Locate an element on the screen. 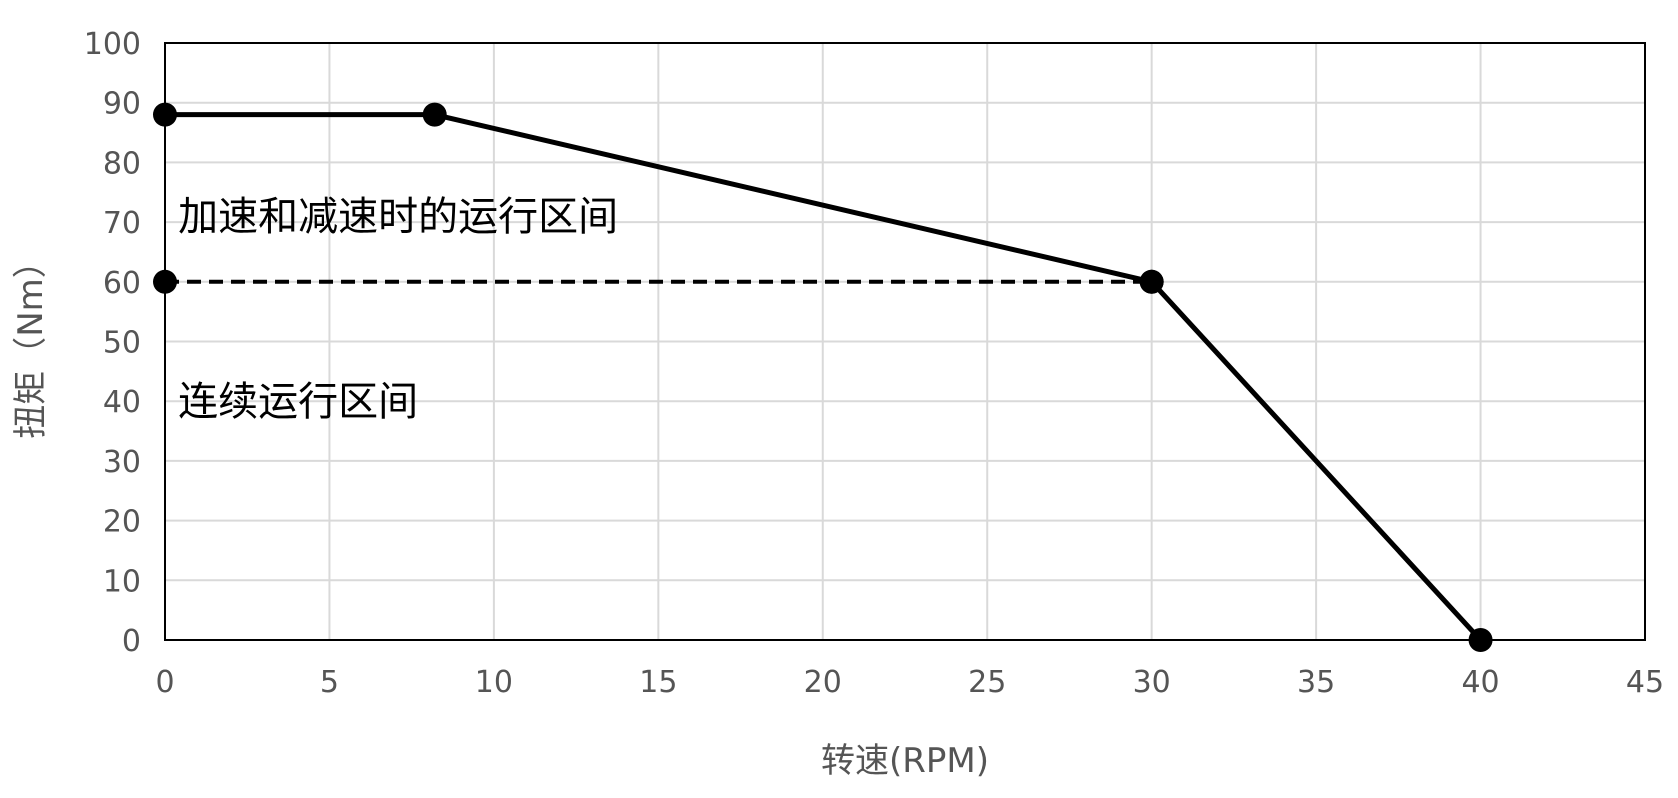 This screenshot has height=798, width=1678. x-tick-label: 10 is located at coordinates (494, 682).